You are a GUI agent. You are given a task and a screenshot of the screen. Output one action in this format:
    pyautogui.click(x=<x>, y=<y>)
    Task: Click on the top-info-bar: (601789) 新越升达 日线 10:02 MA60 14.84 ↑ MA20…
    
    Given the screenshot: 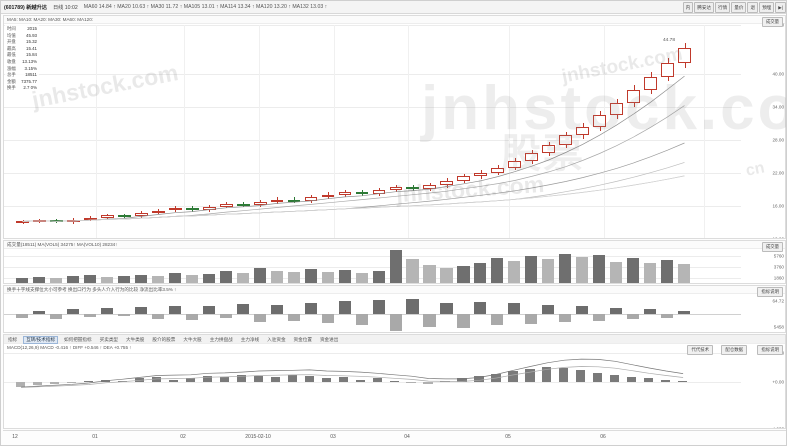 What is the action you would take?
    pyautogui.click(x=393, y=7)
    